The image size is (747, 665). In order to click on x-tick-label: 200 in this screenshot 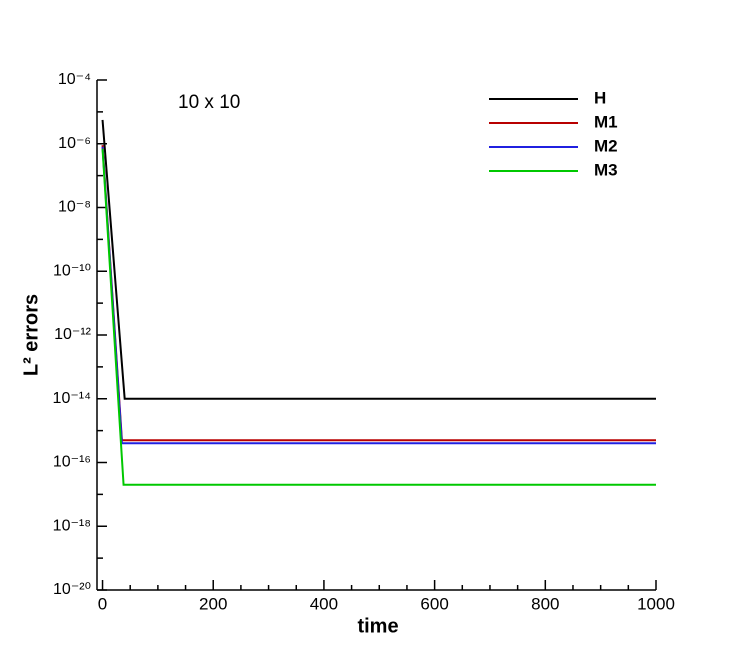, I will do `click(213, 603)`.